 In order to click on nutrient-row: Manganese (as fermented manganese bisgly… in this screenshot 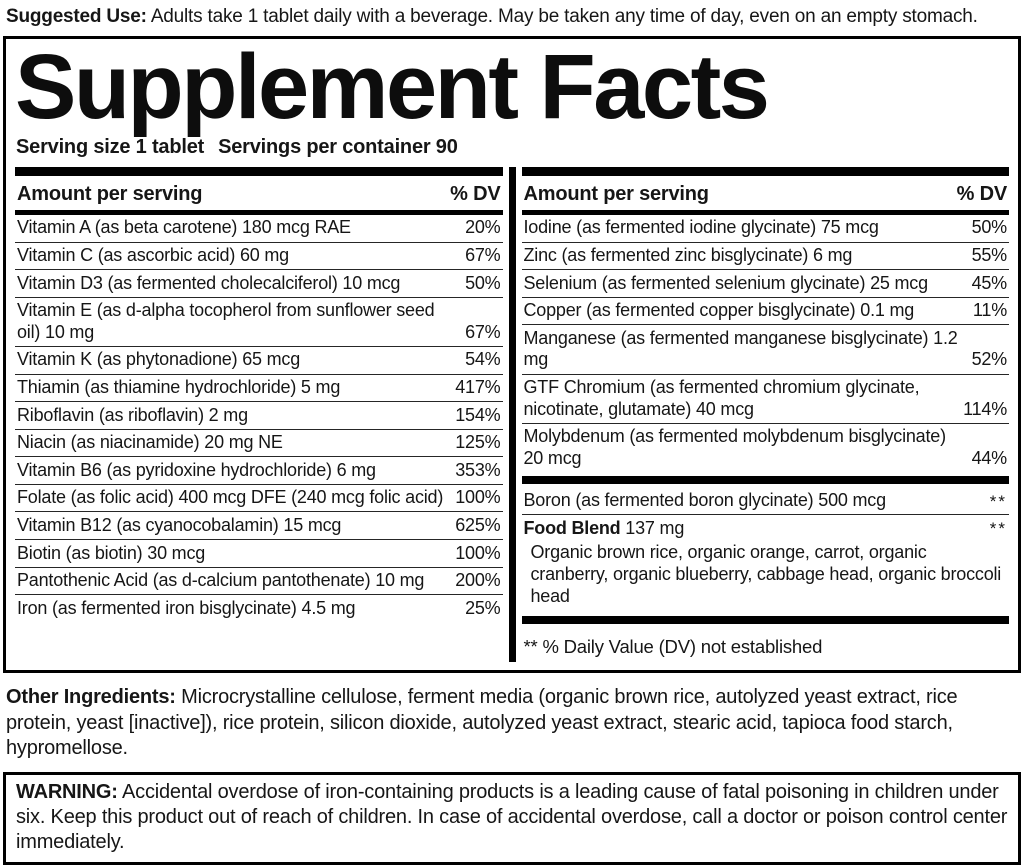, I will do `click(765, 350)`.